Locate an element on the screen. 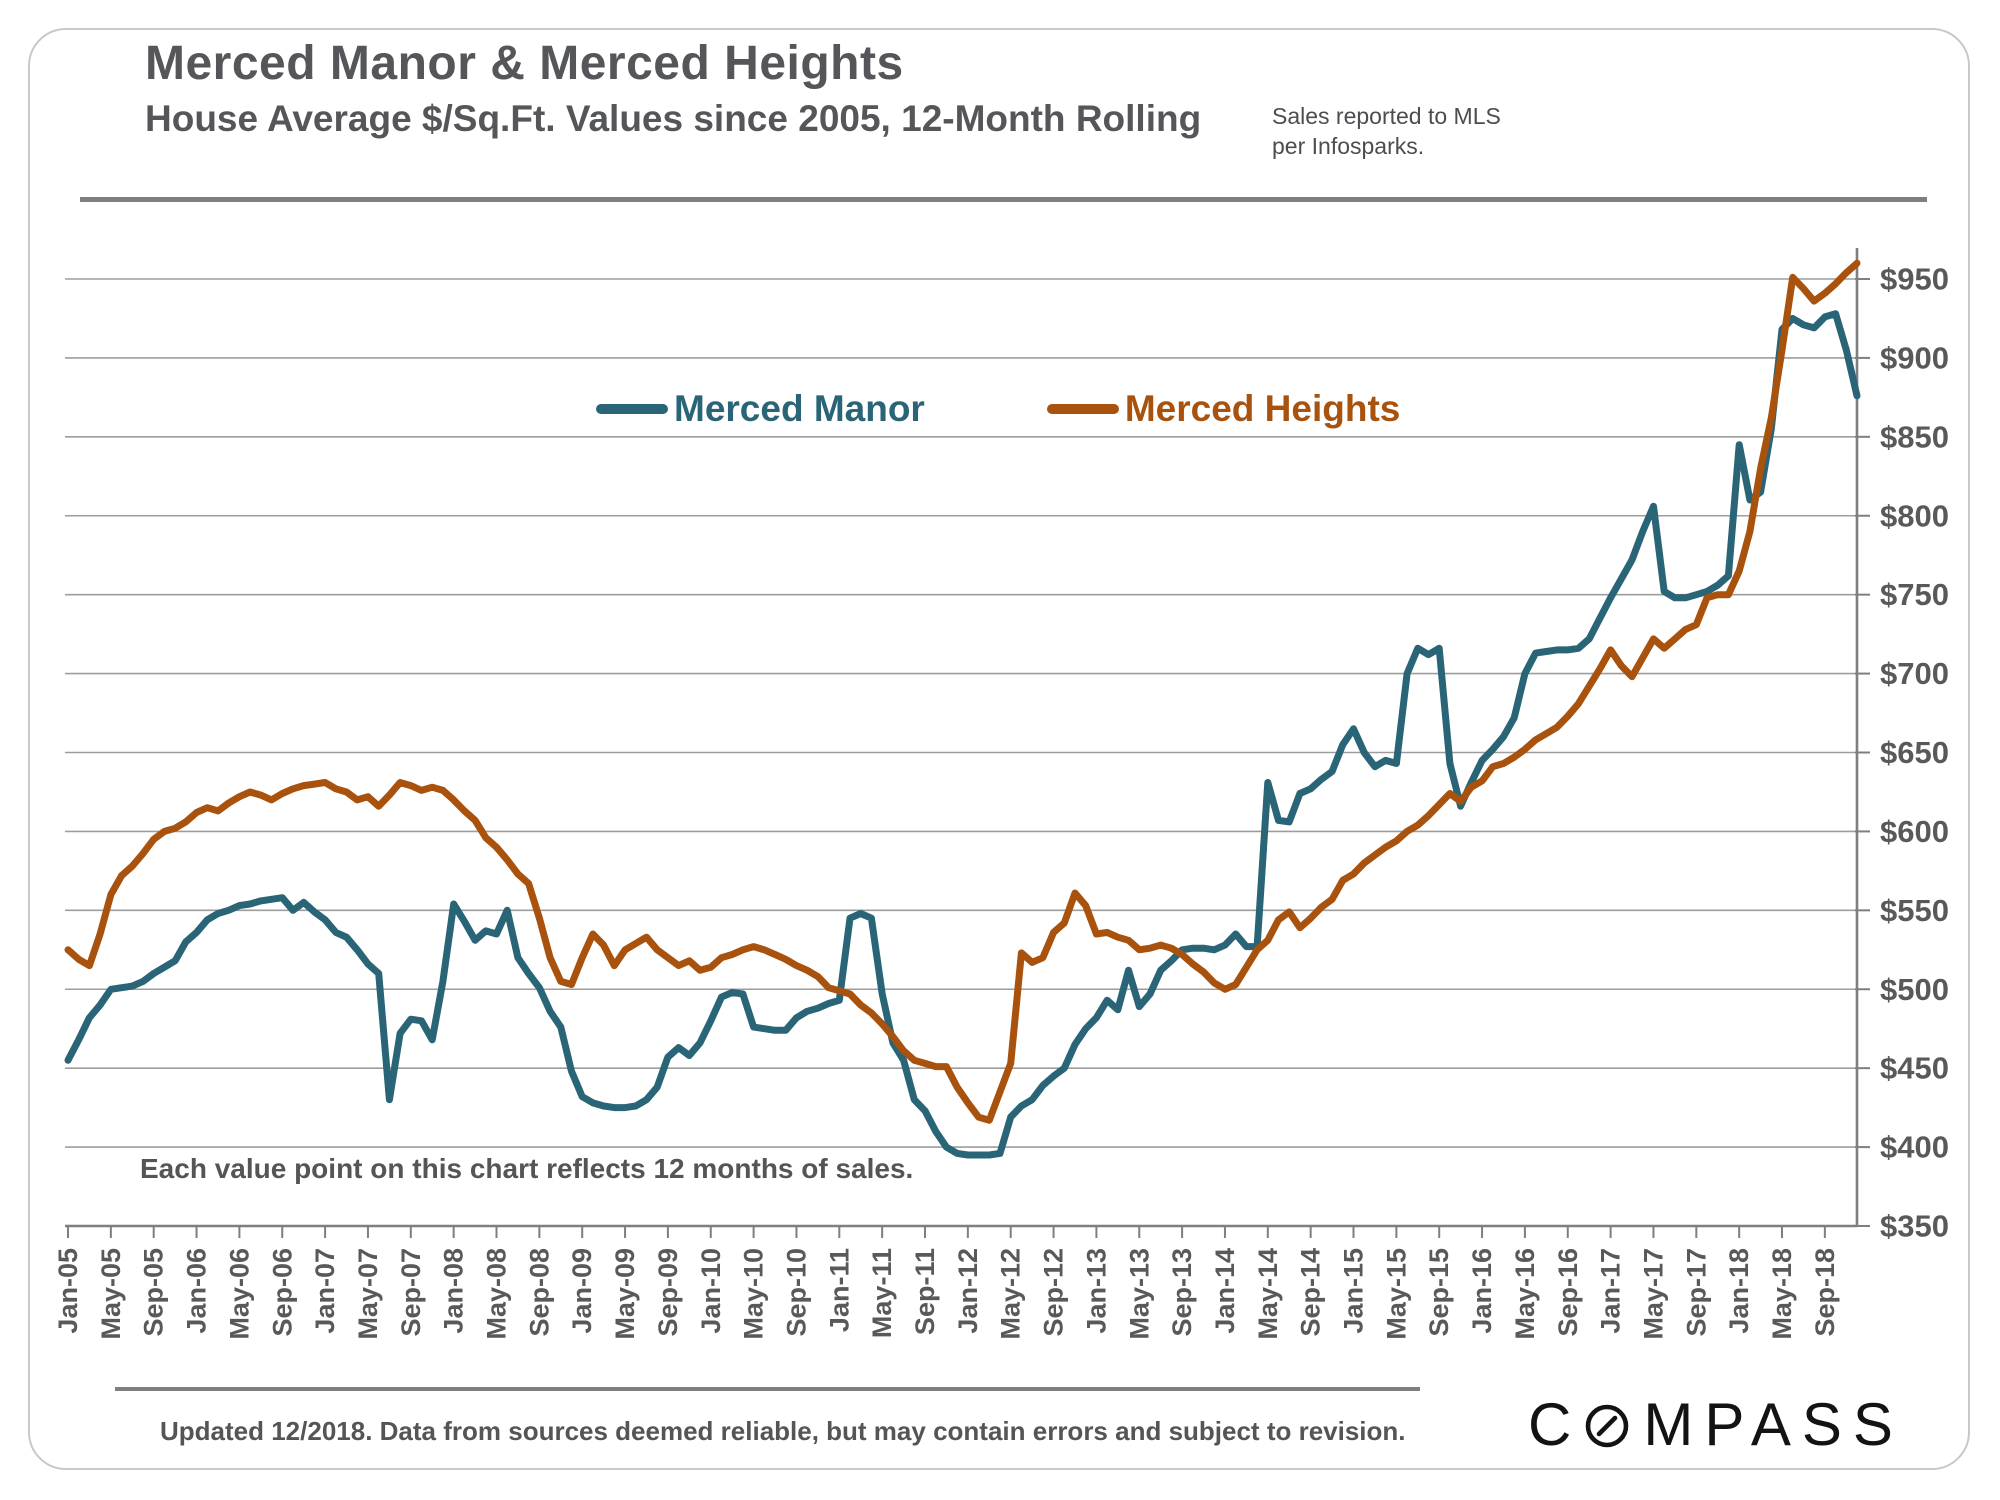 The width and height of the screenshot is (2000, 1500). page-title: Merced Manor & Merced Heights is located at coordinates (524, 63).